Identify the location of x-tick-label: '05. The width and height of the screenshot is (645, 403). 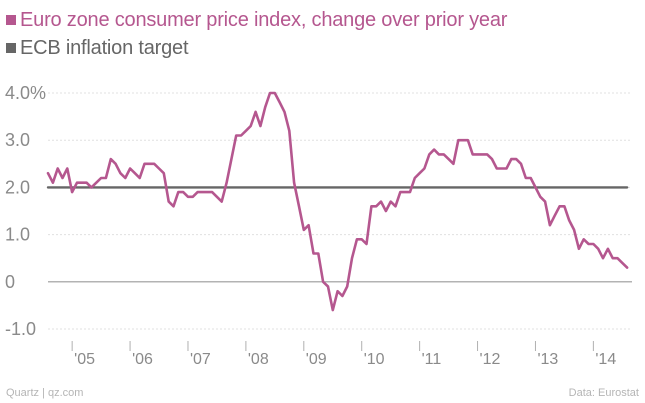
(84, 359).